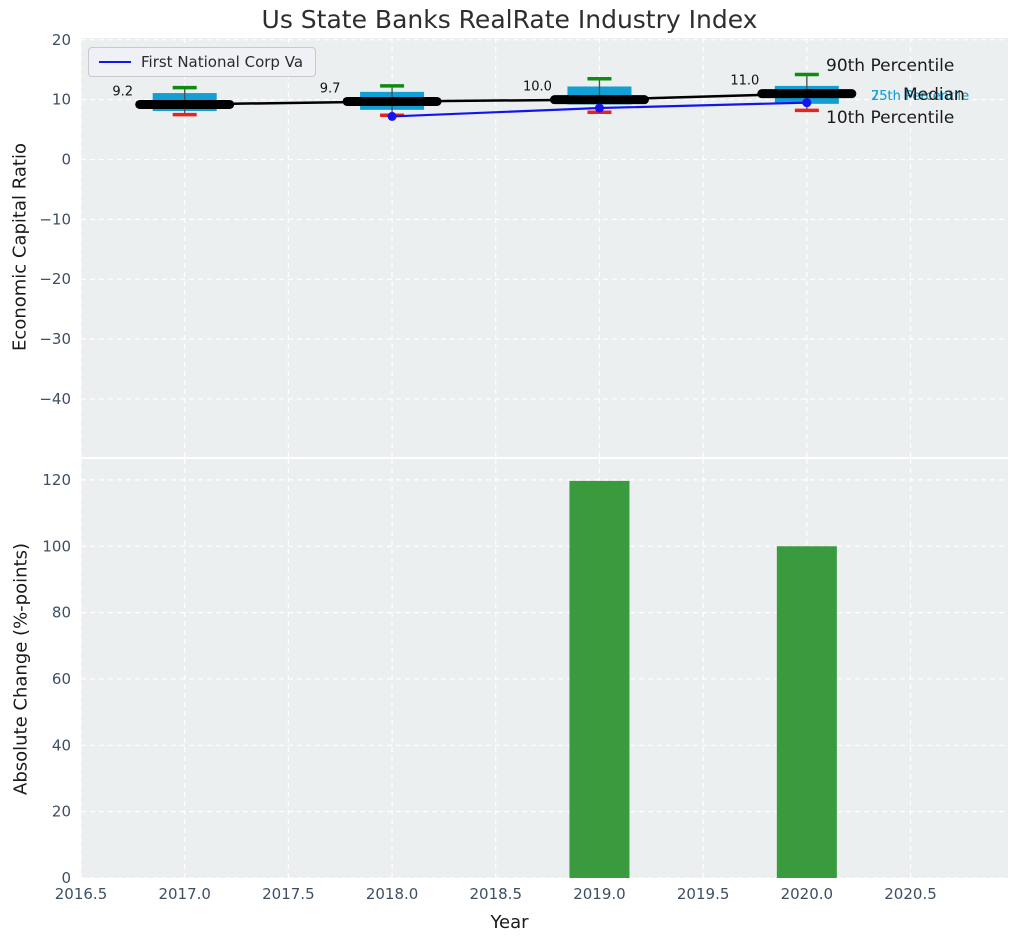 The image size is (1019, 942). Describe the element at coordinates (61, 613) in the screenshot. I see `bottom-y-tick-label: 80` at that location.